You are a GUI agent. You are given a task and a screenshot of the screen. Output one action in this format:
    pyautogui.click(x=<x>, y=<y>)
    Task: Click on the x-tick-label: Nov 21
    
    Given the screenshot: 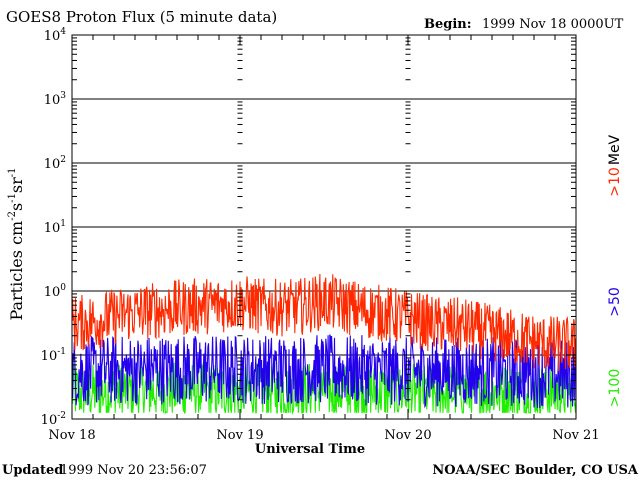 What is the action you would take?
    pyautogui.click(x=575, y=435)
    